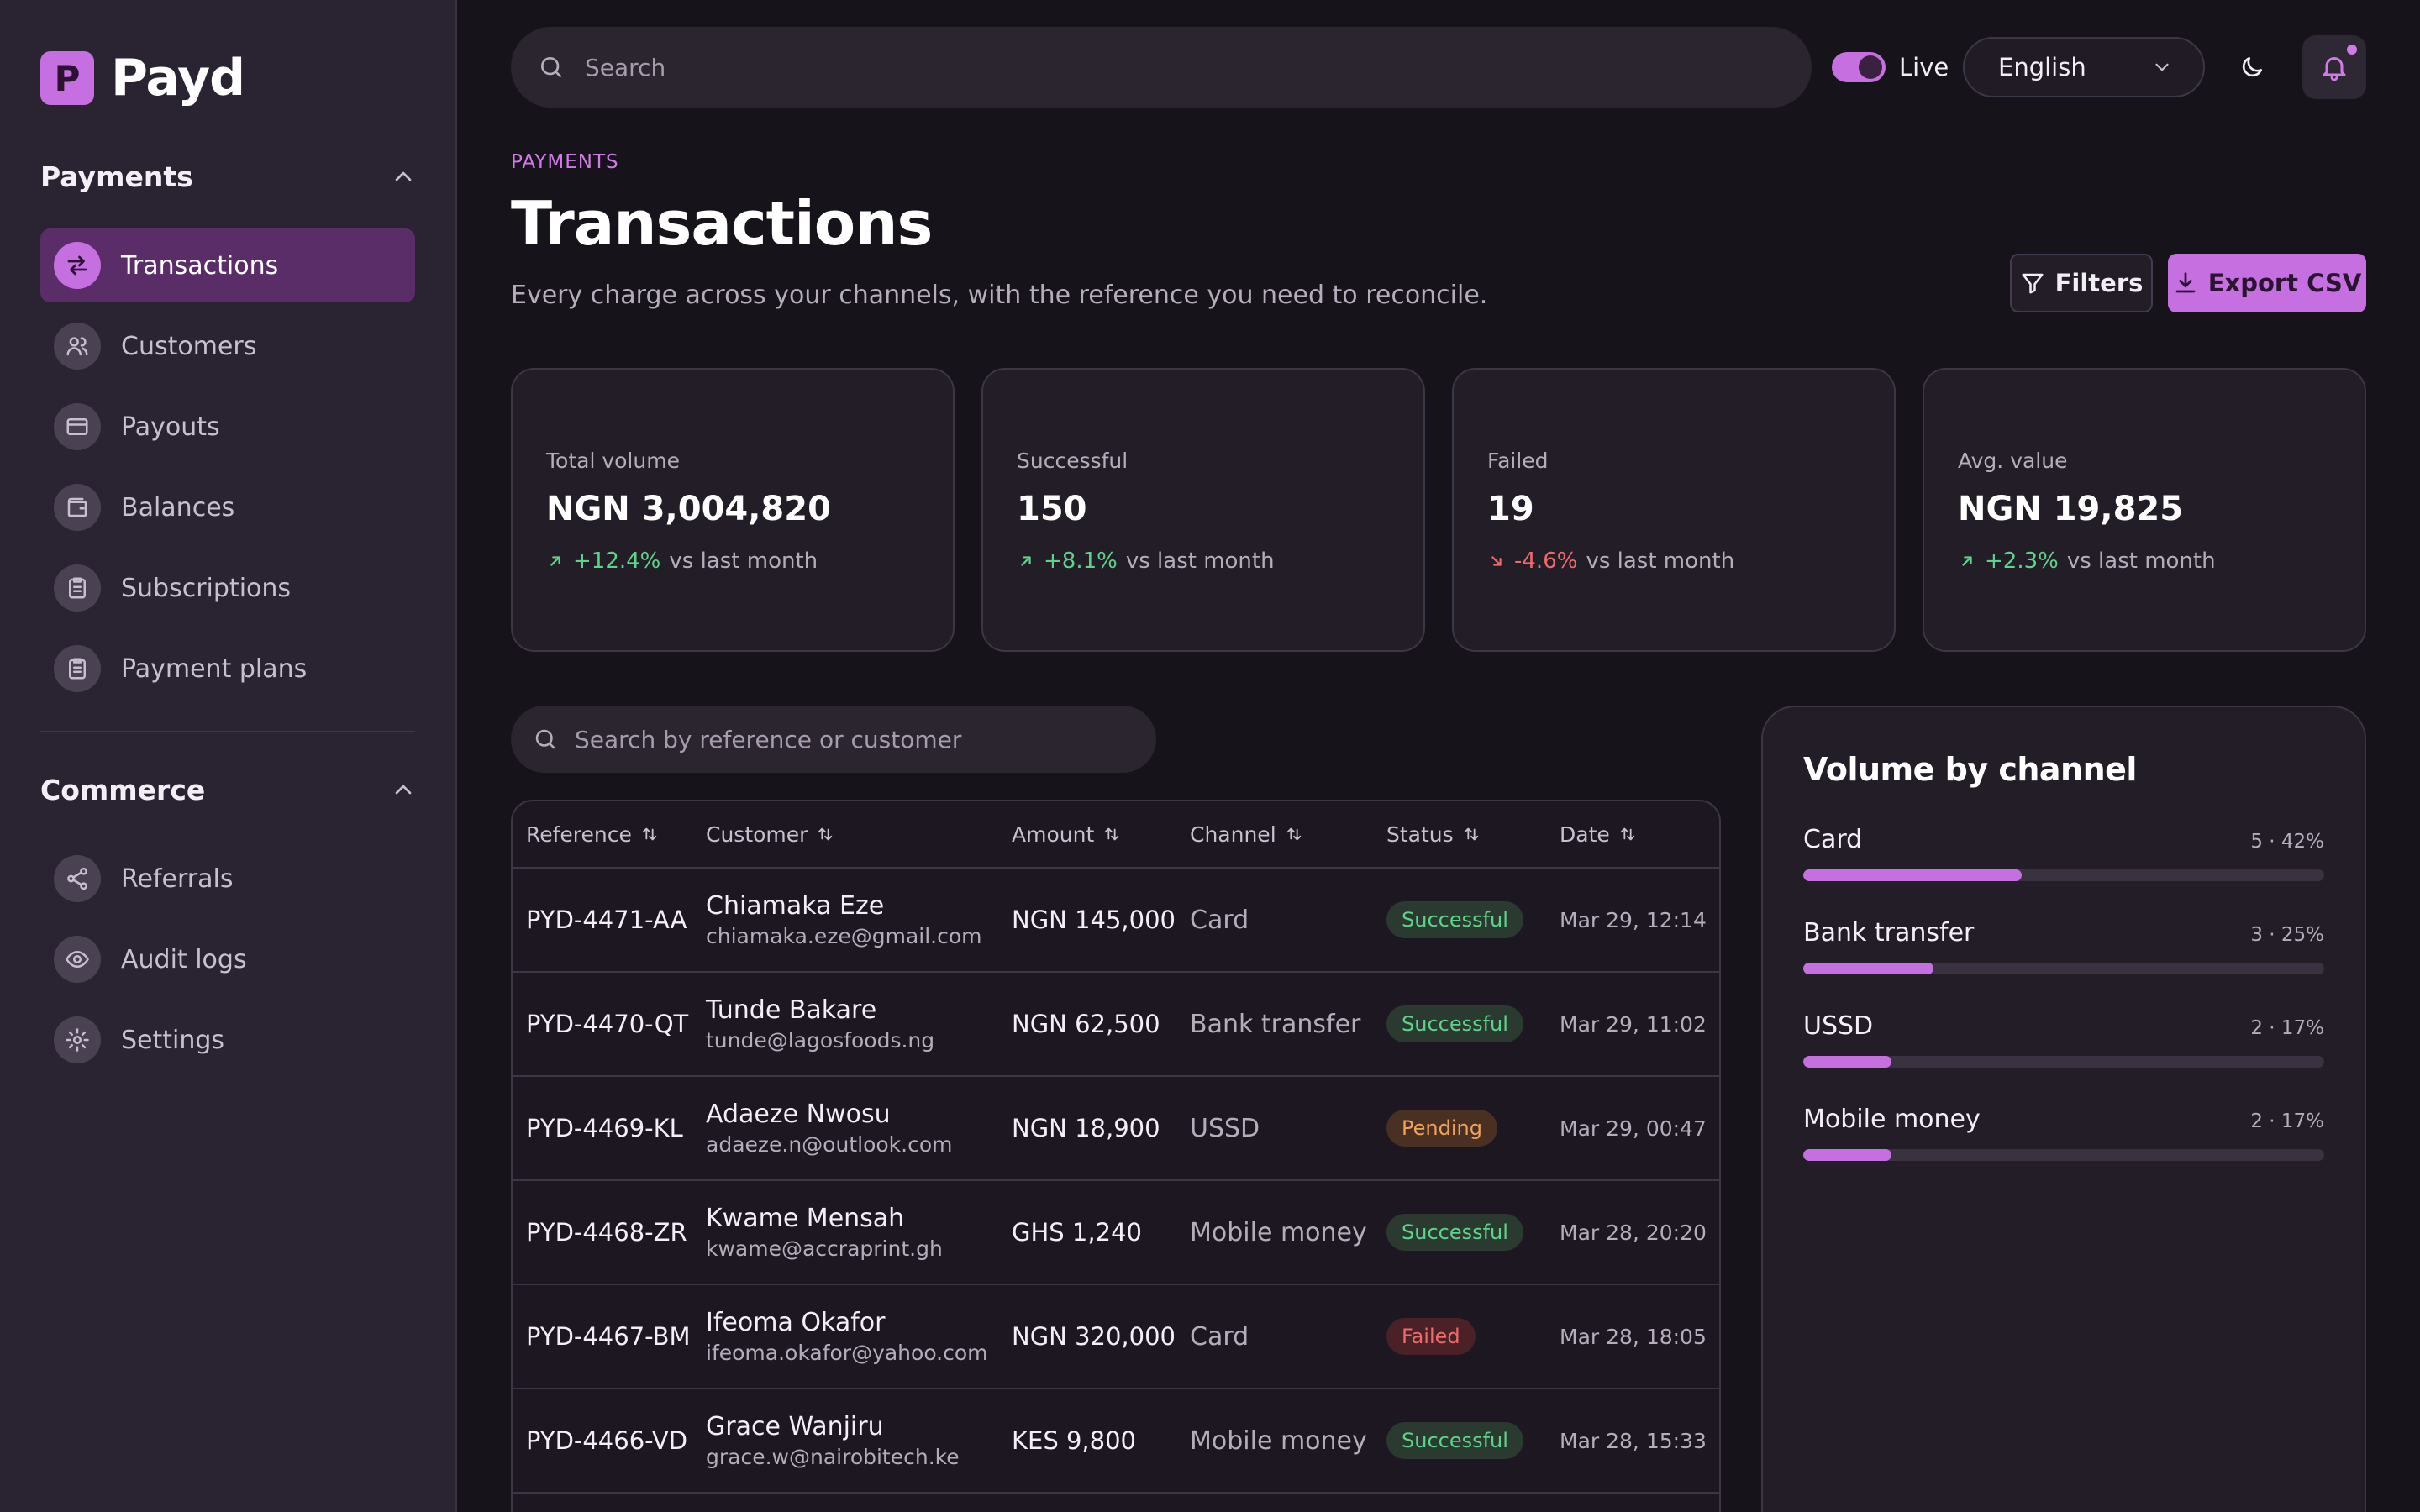  What do you see at coordinates (77, 346) in the screenshot?
I see `users-icon` at bounding box center [77, 346].